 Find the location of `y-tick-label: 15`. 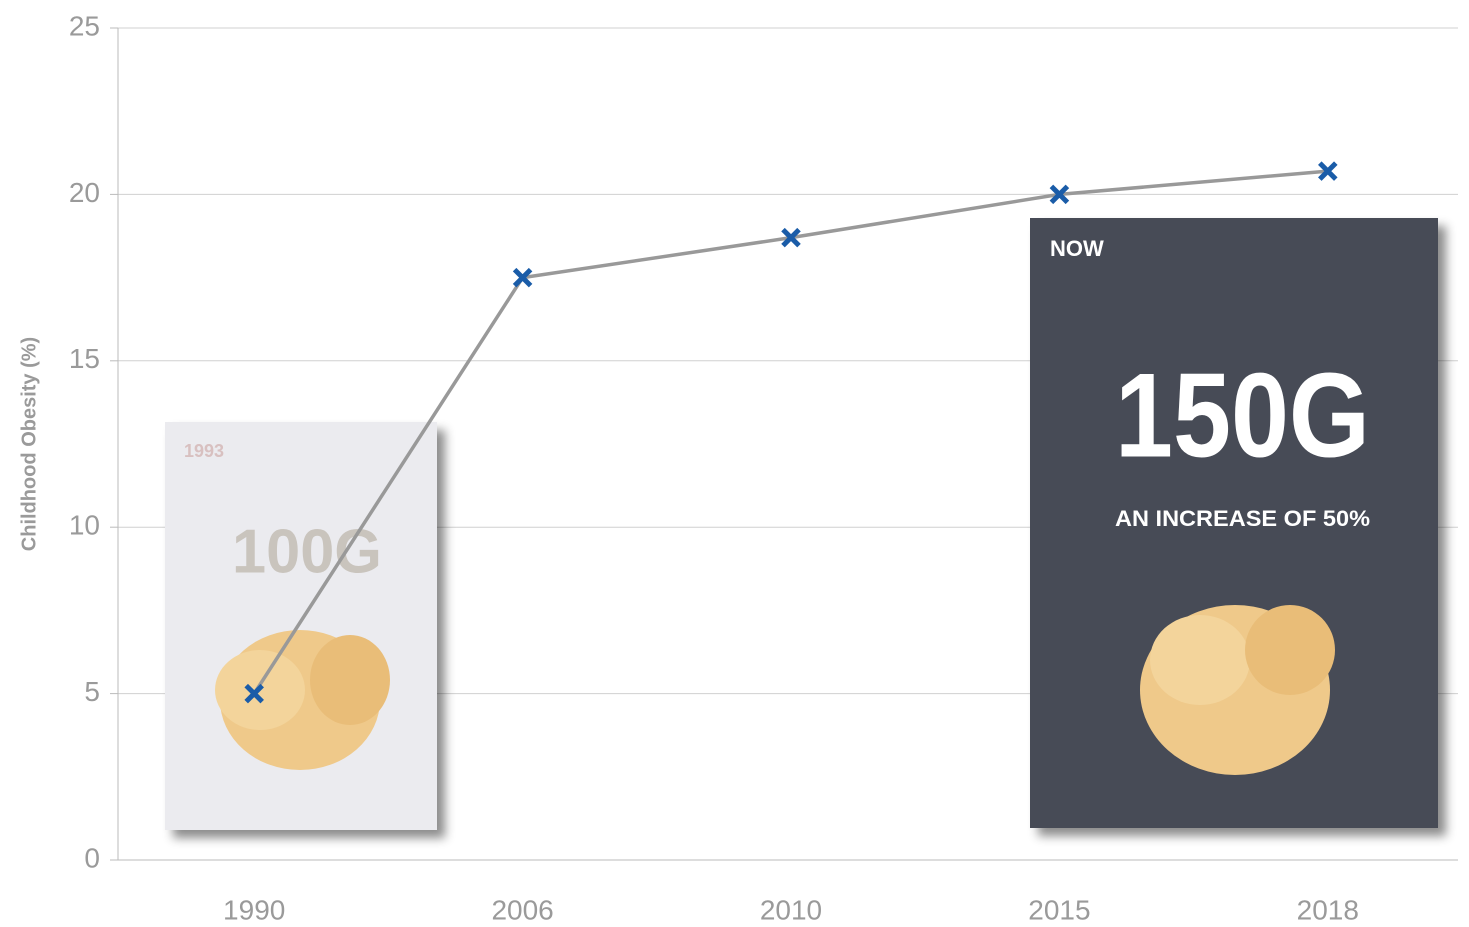

y-tick-label: 15 is located at coordinates (84, 358).